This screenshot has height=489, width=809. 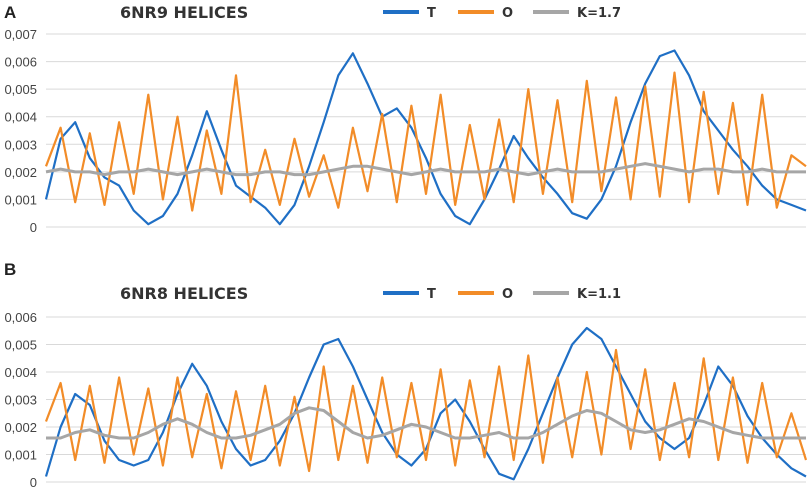 What do you see at coordinates (10, 269) in the screenshot?
I see `panel-letter: B` at bounding box center [10, 269].